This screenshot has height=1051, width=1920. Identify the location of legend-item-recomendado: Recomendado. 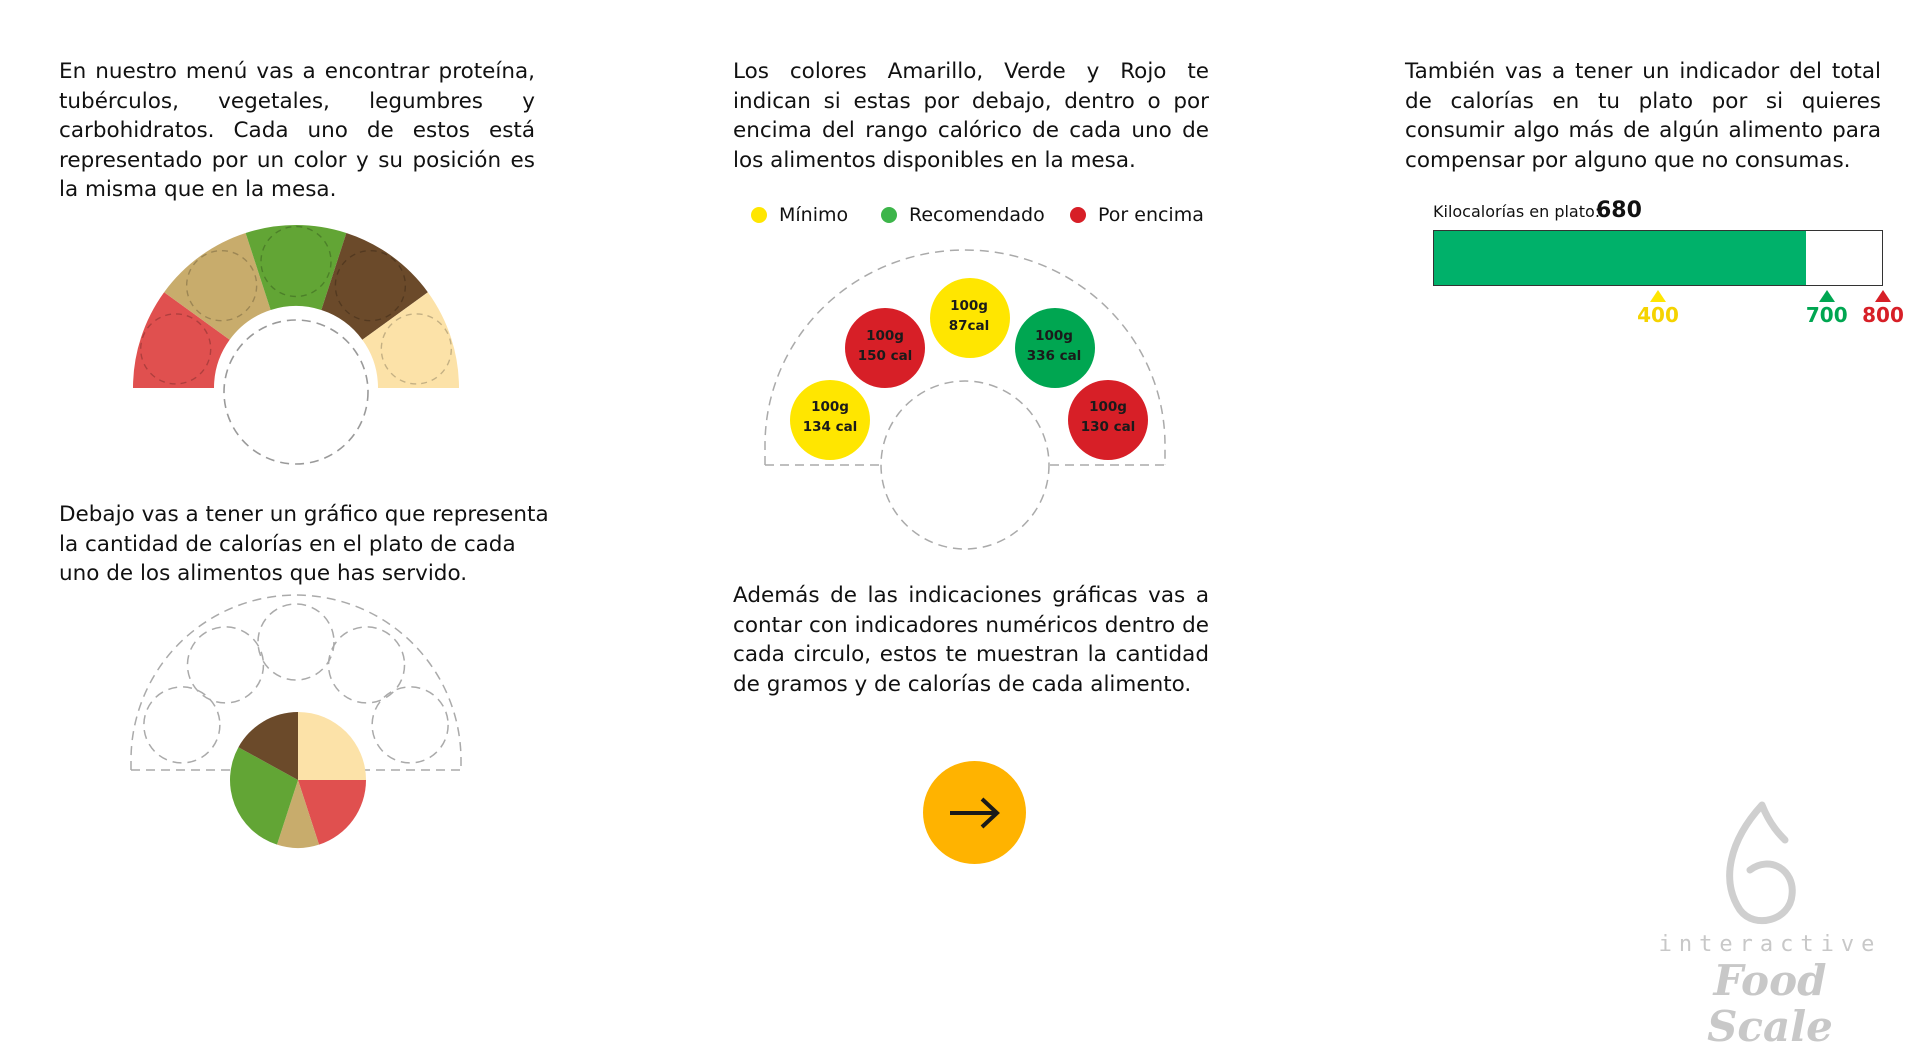
(963, 215).